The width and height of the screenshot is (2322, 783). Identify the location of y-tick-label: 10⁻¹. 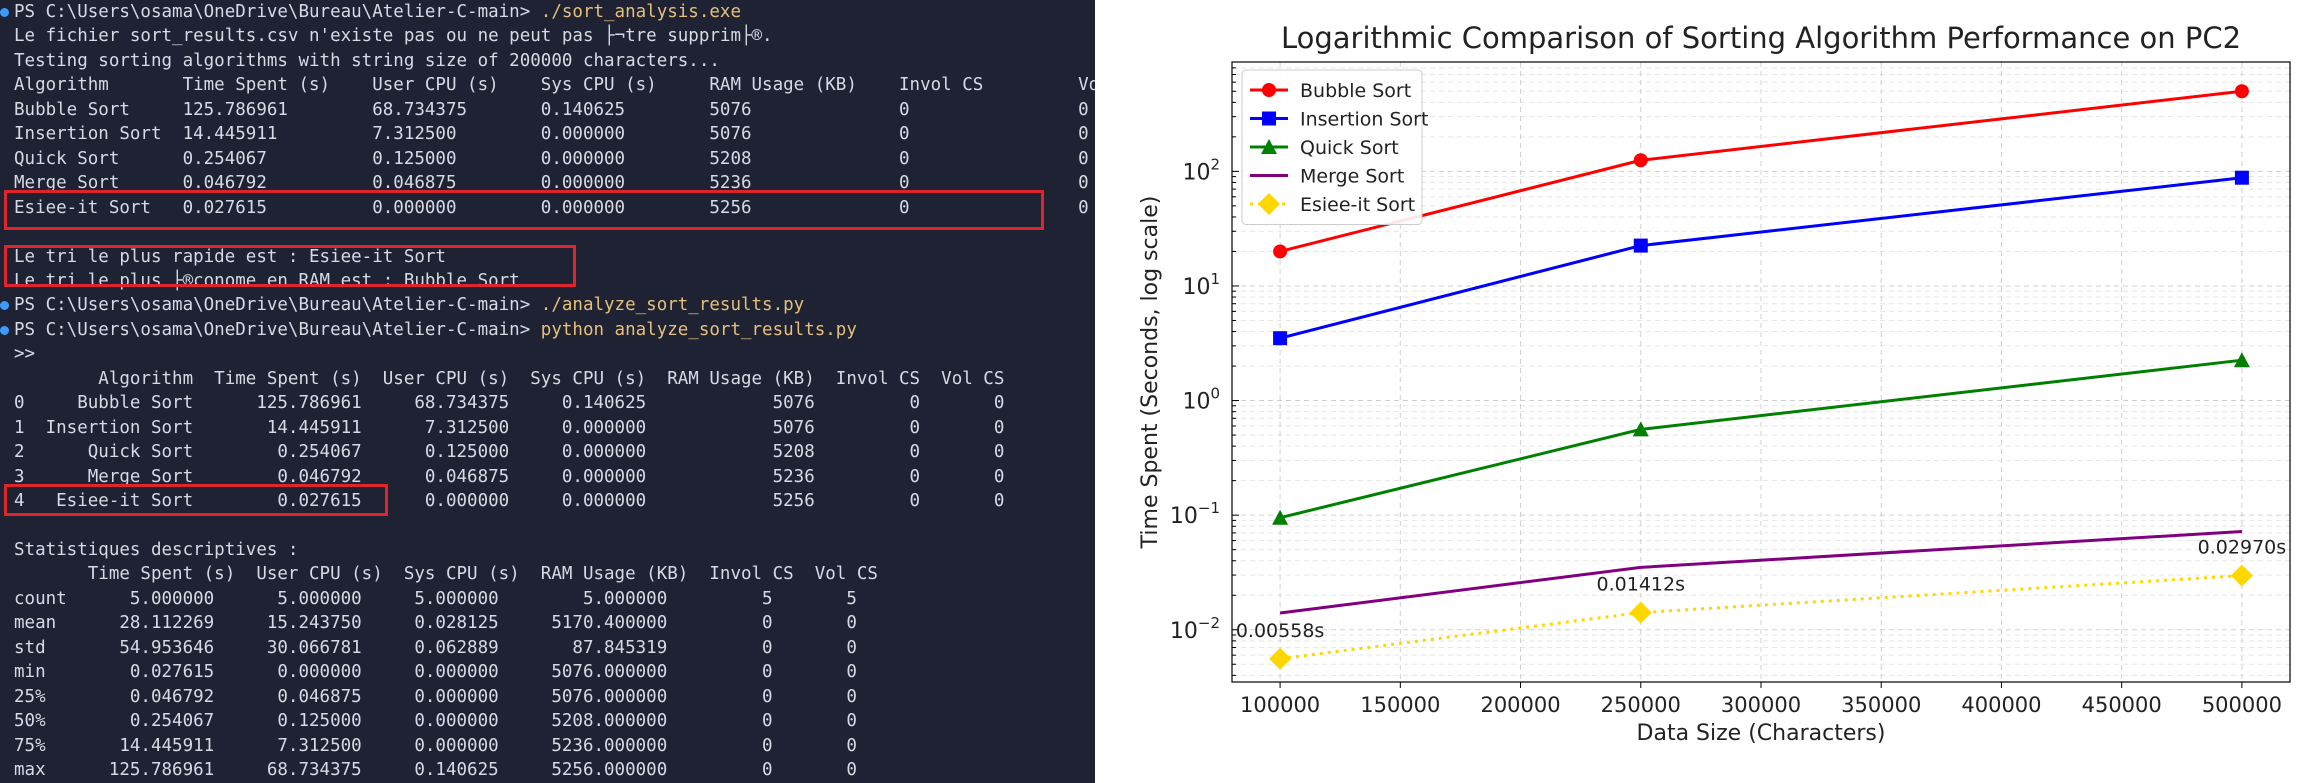
(1195, 514).